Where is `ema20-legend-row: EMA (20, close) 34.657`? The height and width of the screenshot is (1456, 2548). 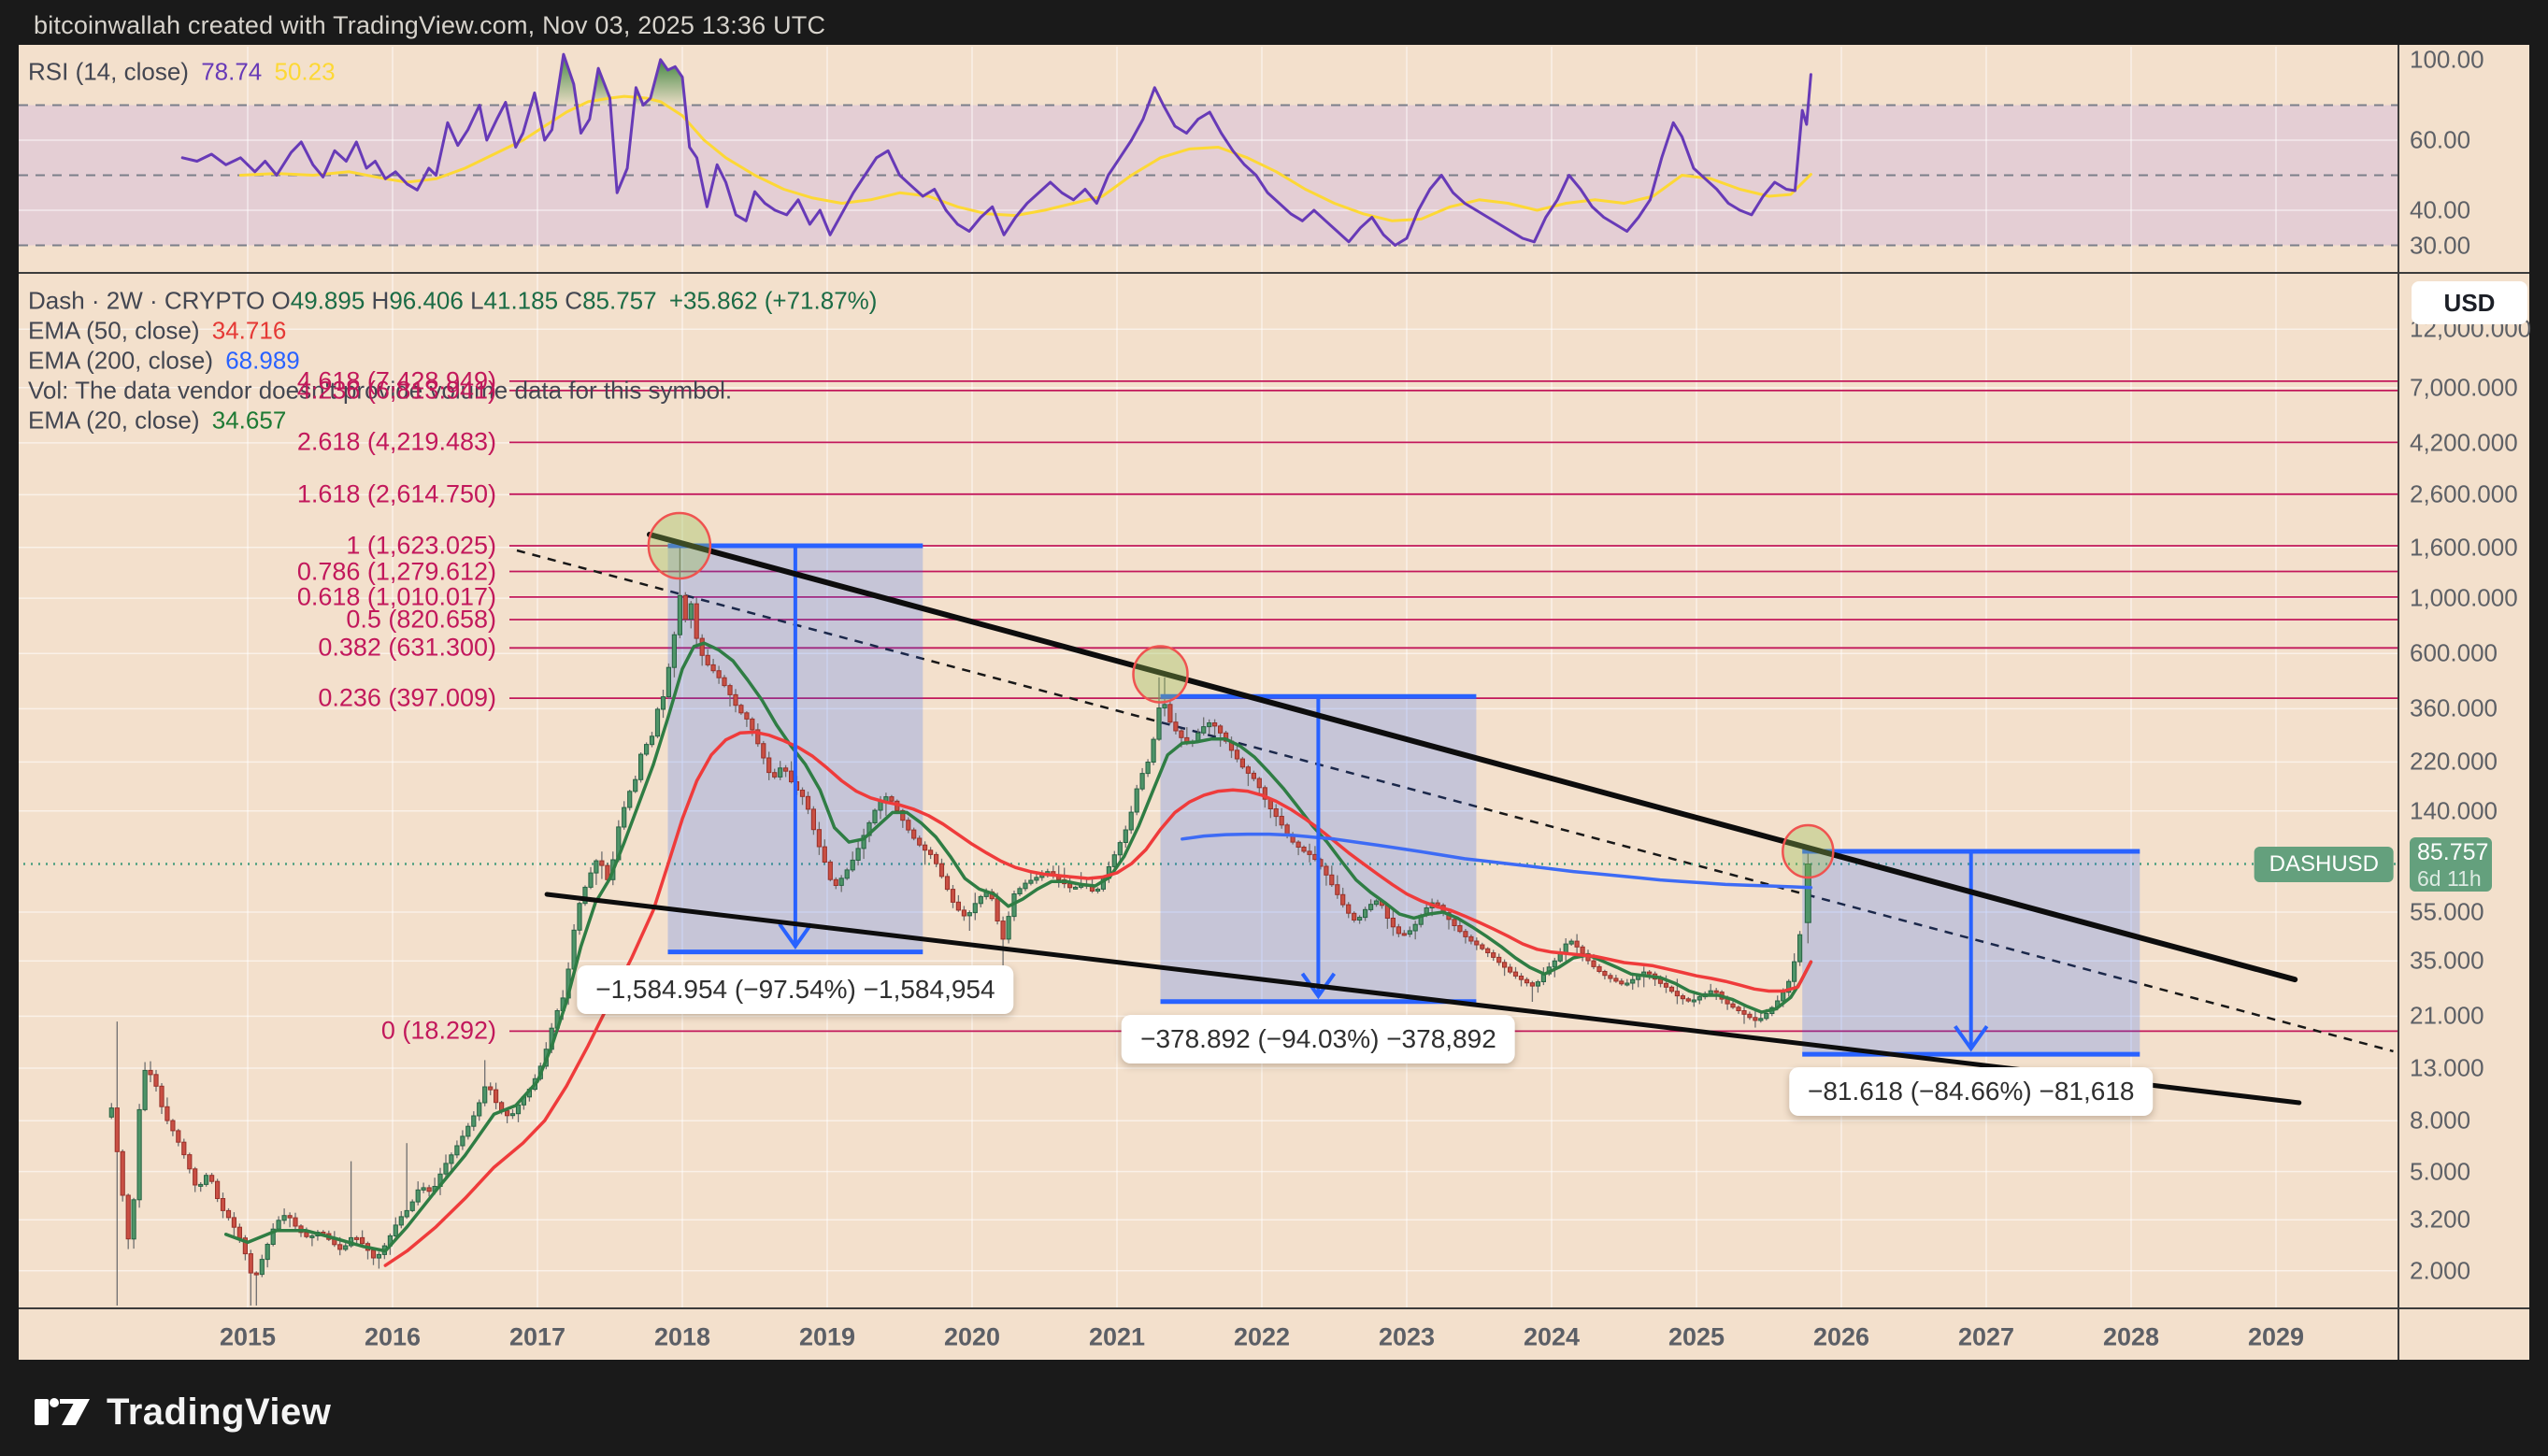 ema20-legend-row: EMA (20, close) 34.657 is located at coordinates (157, 421).